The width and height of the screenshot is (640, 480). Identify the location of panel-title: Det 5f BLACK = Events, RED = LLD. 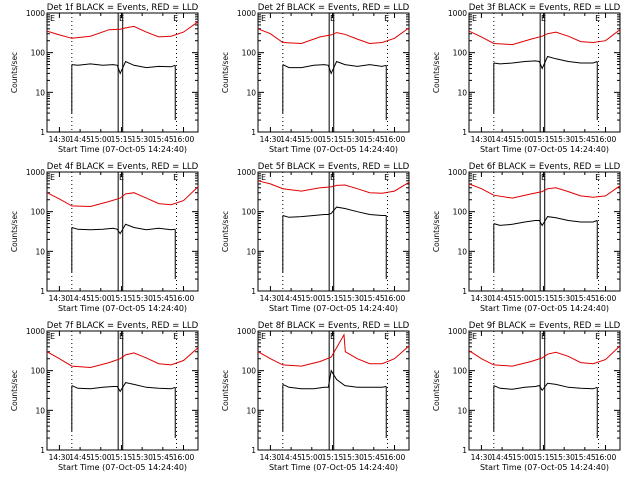
(334, 167).